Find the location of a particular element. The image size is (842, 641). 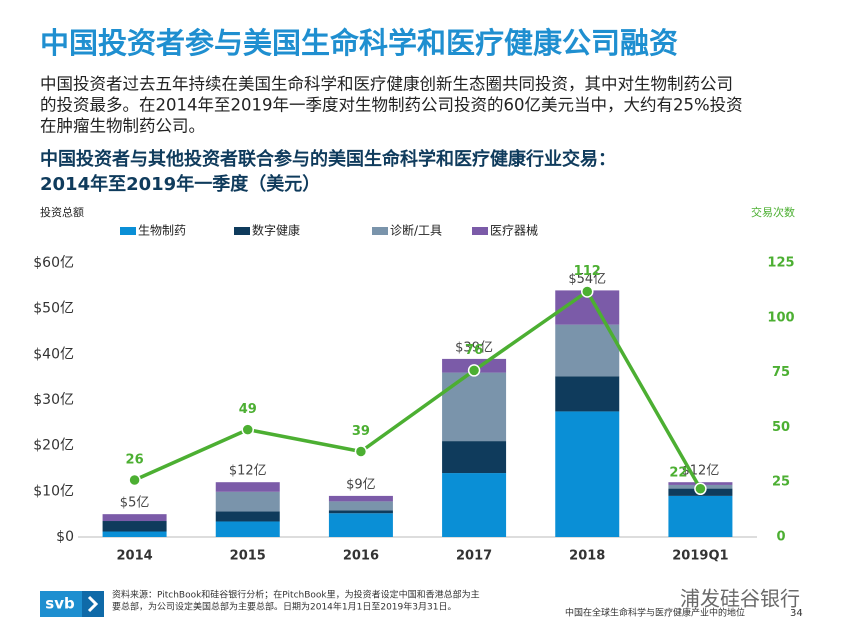

line-value-label: 49 is located at coordinates (248, 409).